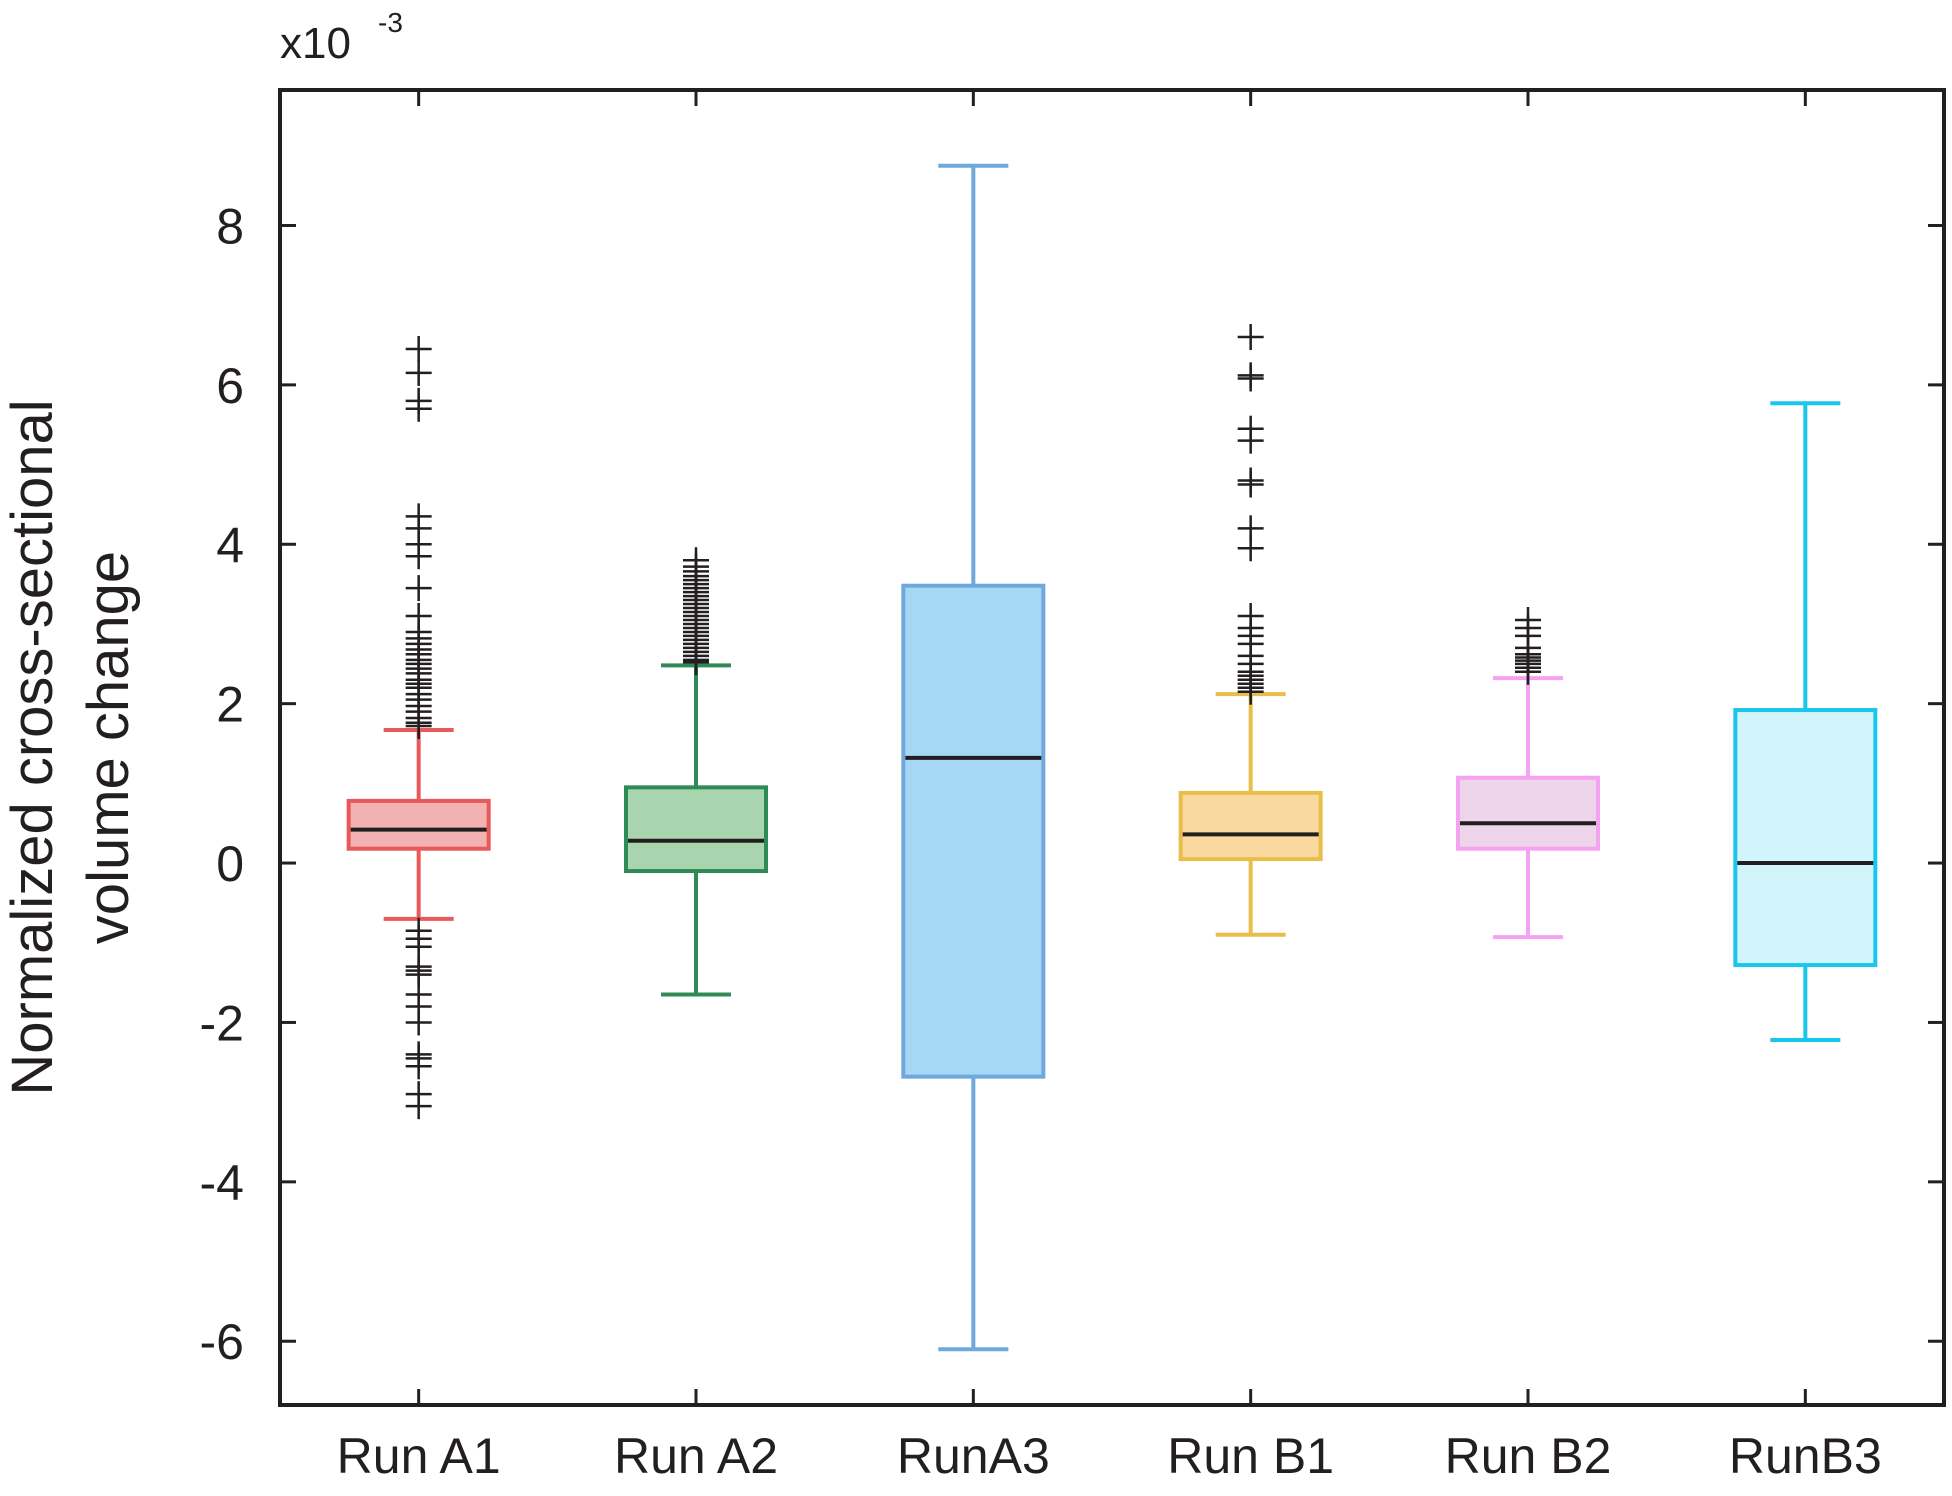  I want to click on x-tick-label: Run A2, so click(696, 1456).